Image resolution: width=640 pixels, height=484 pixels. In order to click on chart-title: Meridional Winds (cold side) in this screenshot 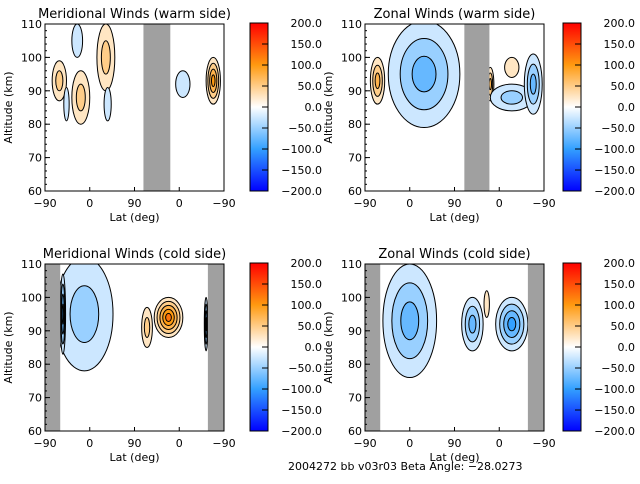, I will do `click(134, 254)`.